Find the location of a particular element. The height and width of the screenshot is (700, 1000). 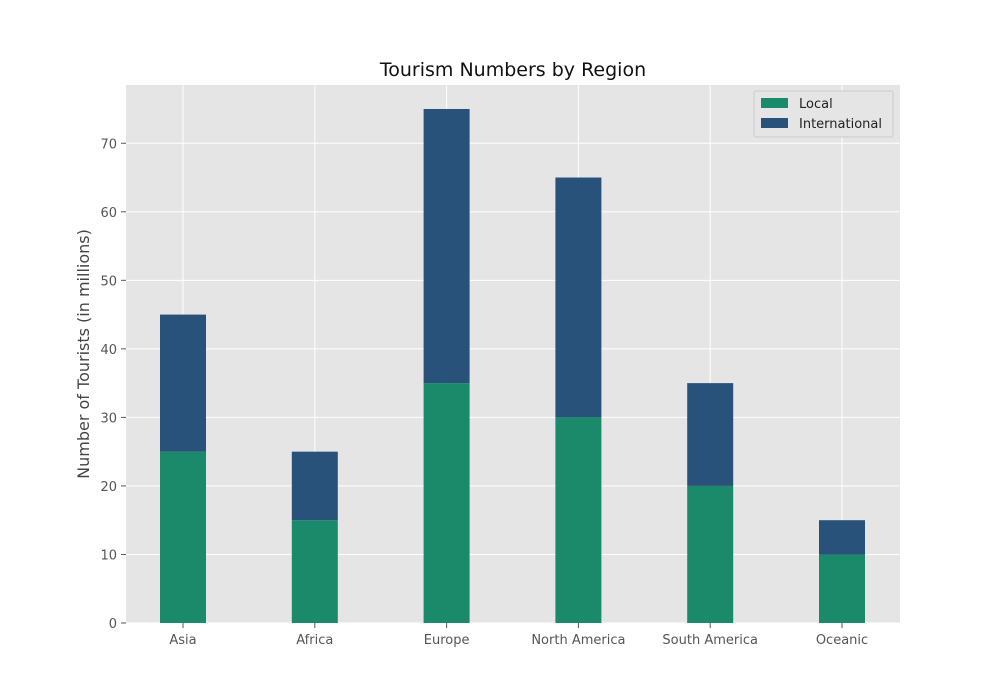

y-tick-label: 50 is located at coordinates (108, 281).